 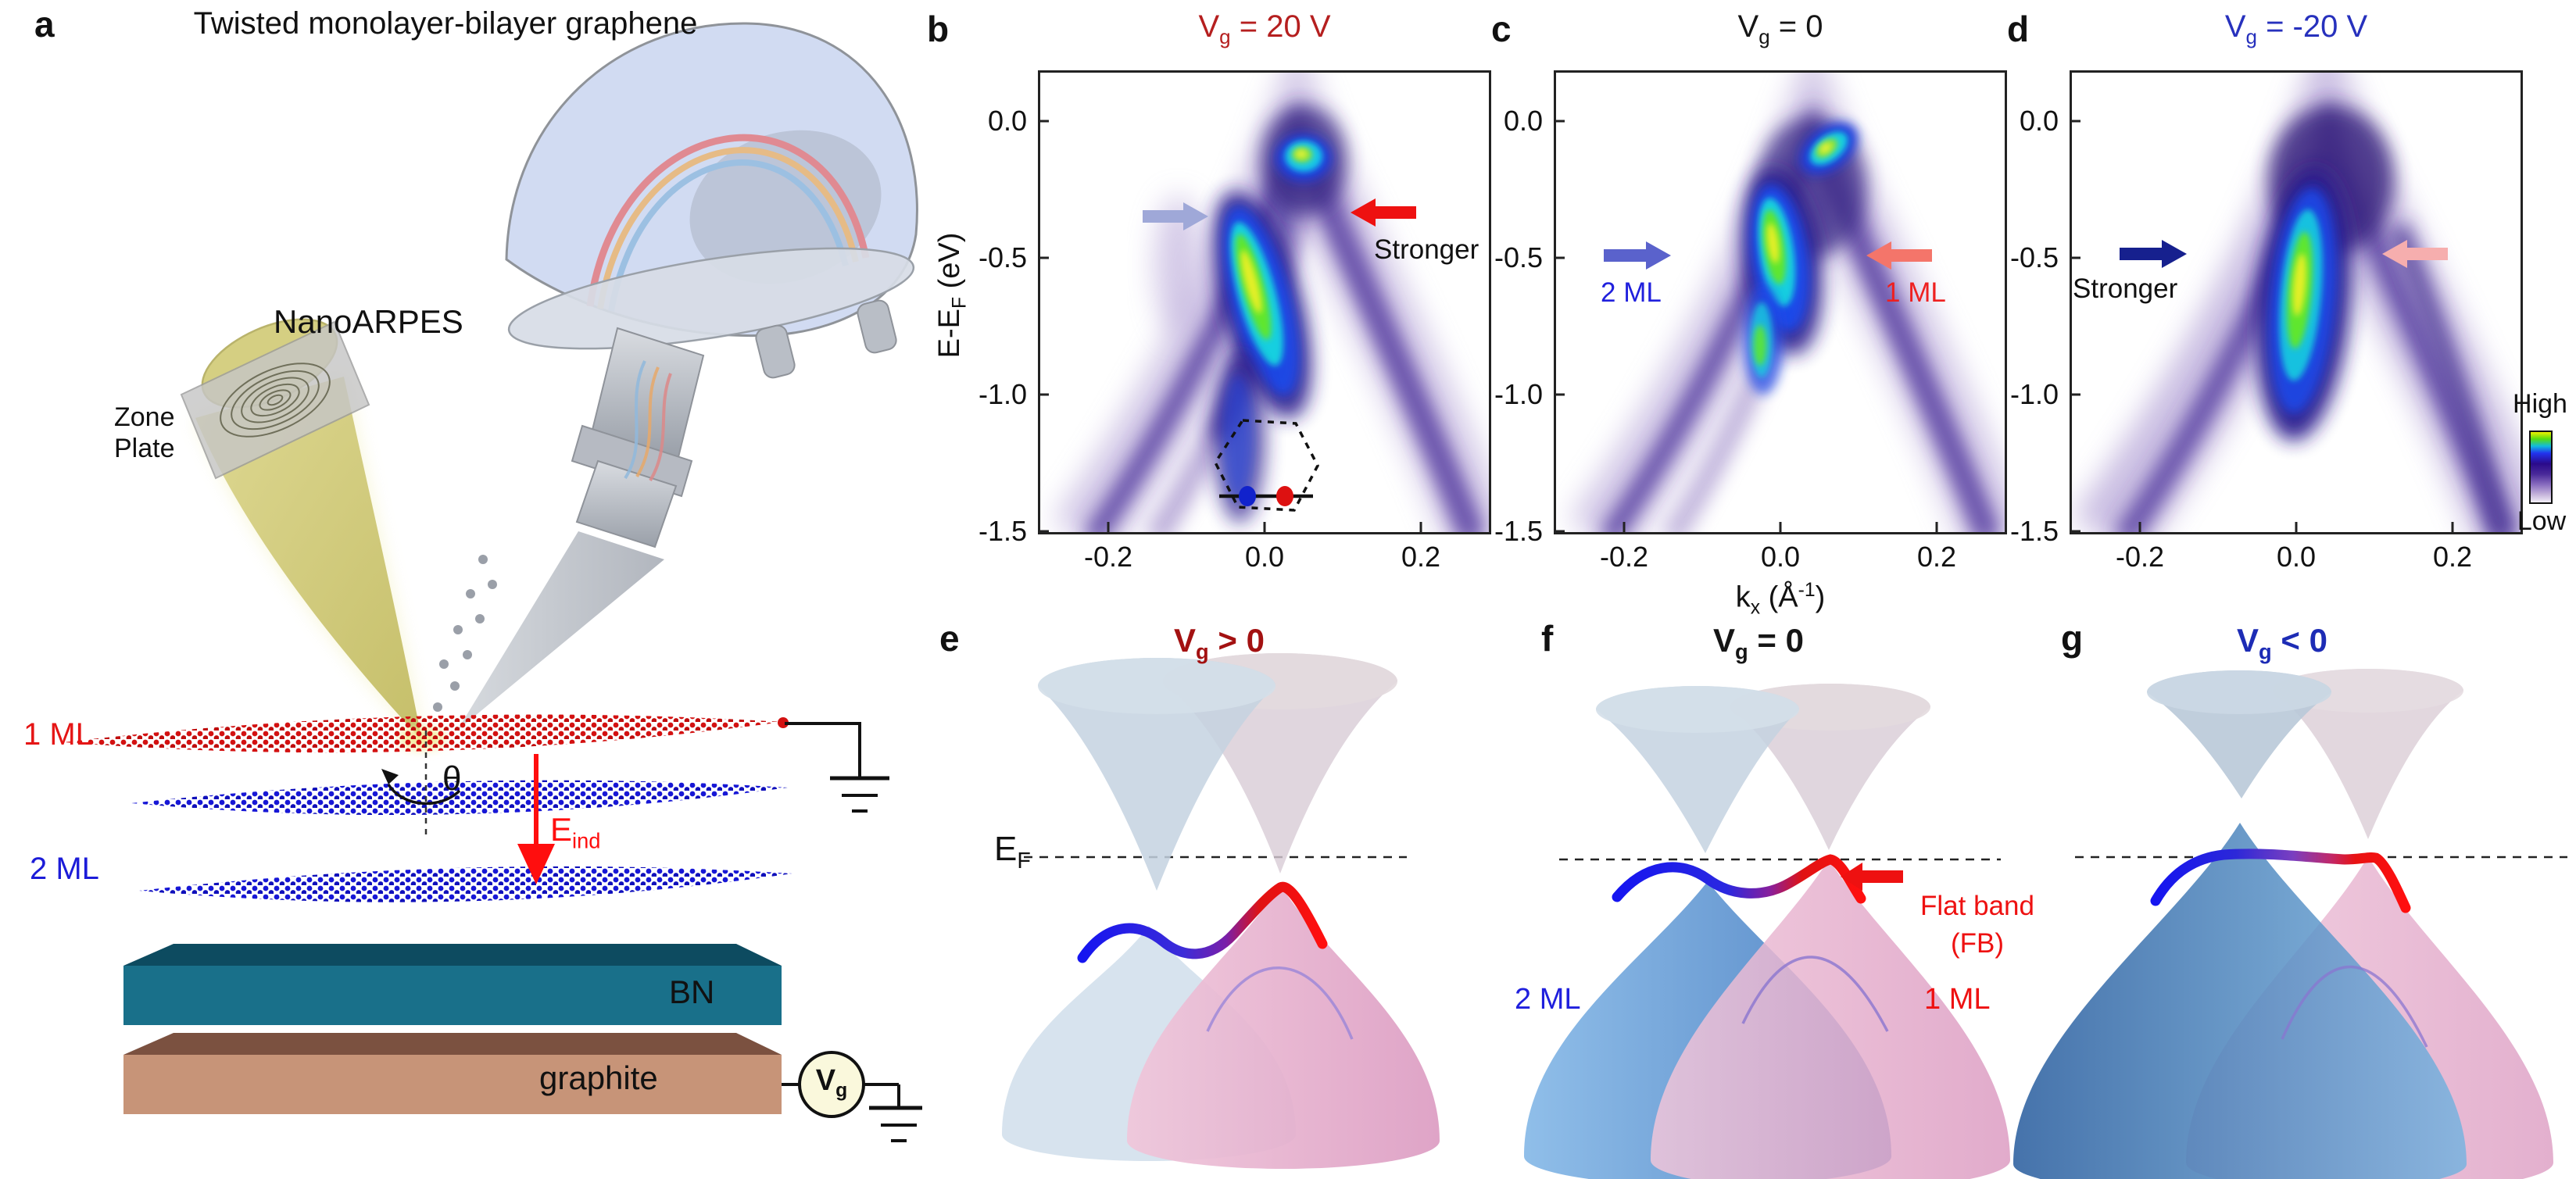 I want to click on 2ml-label-c: 2 ML, so click(x=1631, y=292).